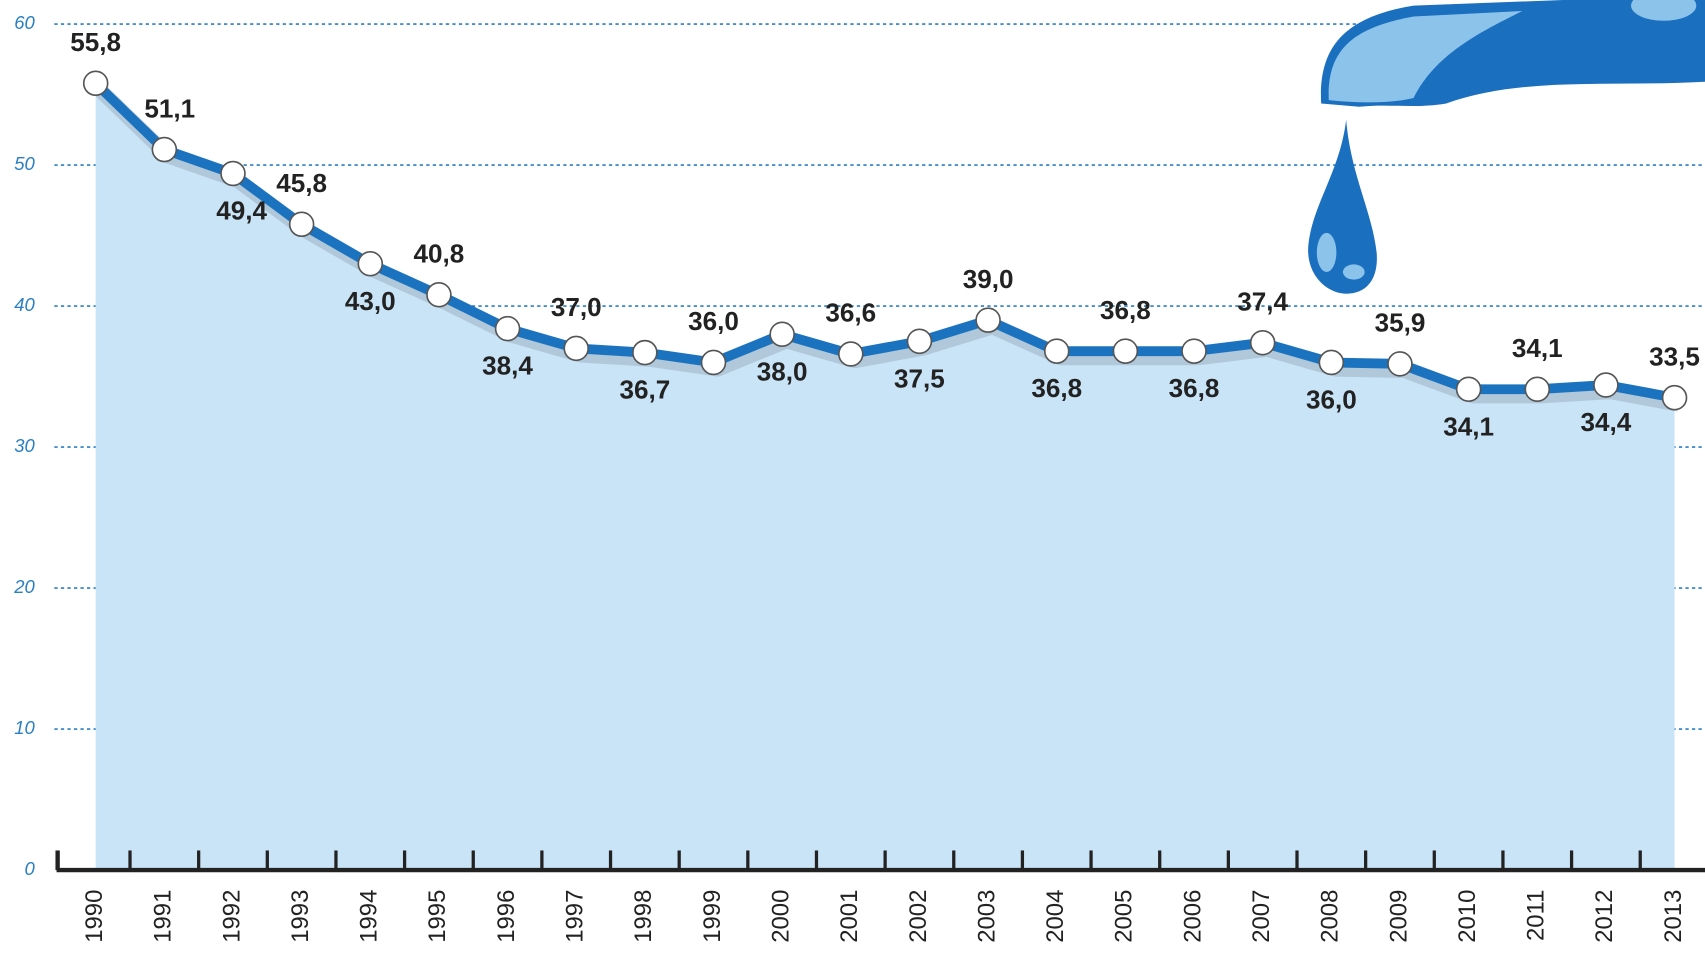 This screenshot has height=955, width=1705. I want to click on x-tick-label: 1999, so click(712, 916).